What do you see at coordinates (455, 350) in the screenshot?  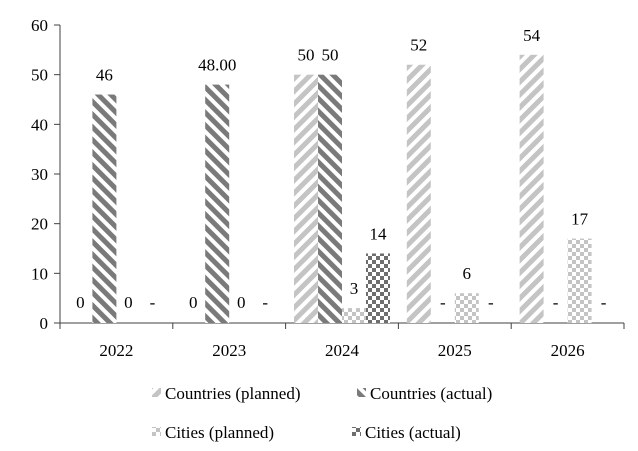 I see `x-tick-label: 2025` at bounding box center [455, 350].